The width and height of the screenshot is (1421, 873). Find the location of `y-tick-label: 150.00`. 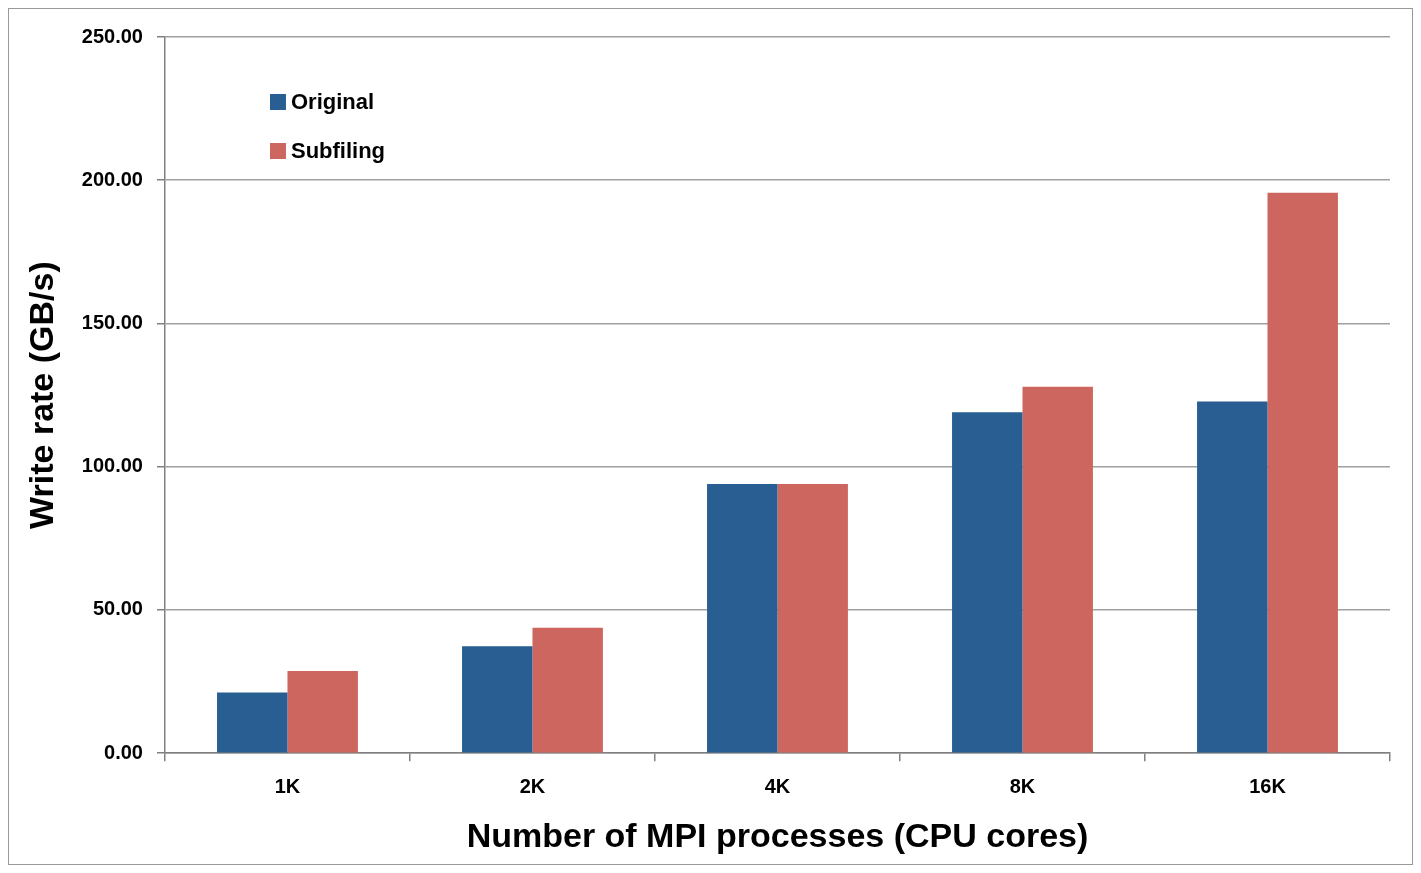

y-tick-label: 150.00 is located at coordinates (112, 322).